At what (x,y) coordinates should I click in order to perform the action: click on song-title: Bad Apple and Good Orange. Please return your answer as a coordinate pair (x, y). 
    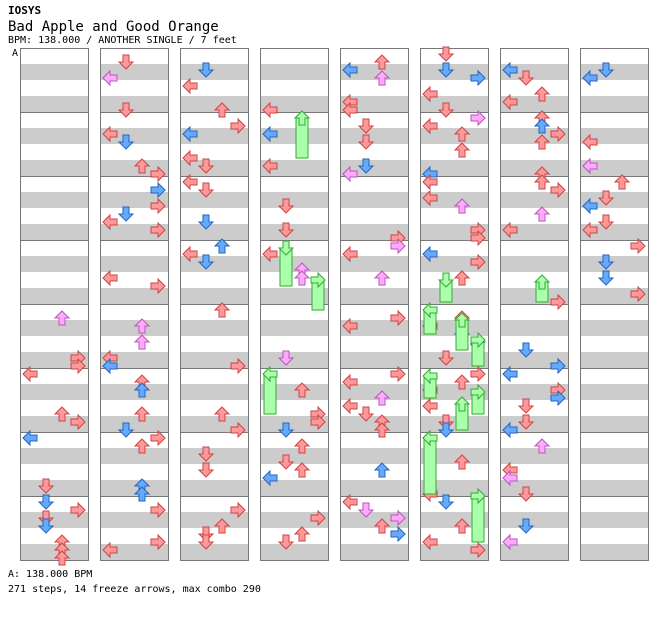
    Looking at the image, I should click on (113, 27).